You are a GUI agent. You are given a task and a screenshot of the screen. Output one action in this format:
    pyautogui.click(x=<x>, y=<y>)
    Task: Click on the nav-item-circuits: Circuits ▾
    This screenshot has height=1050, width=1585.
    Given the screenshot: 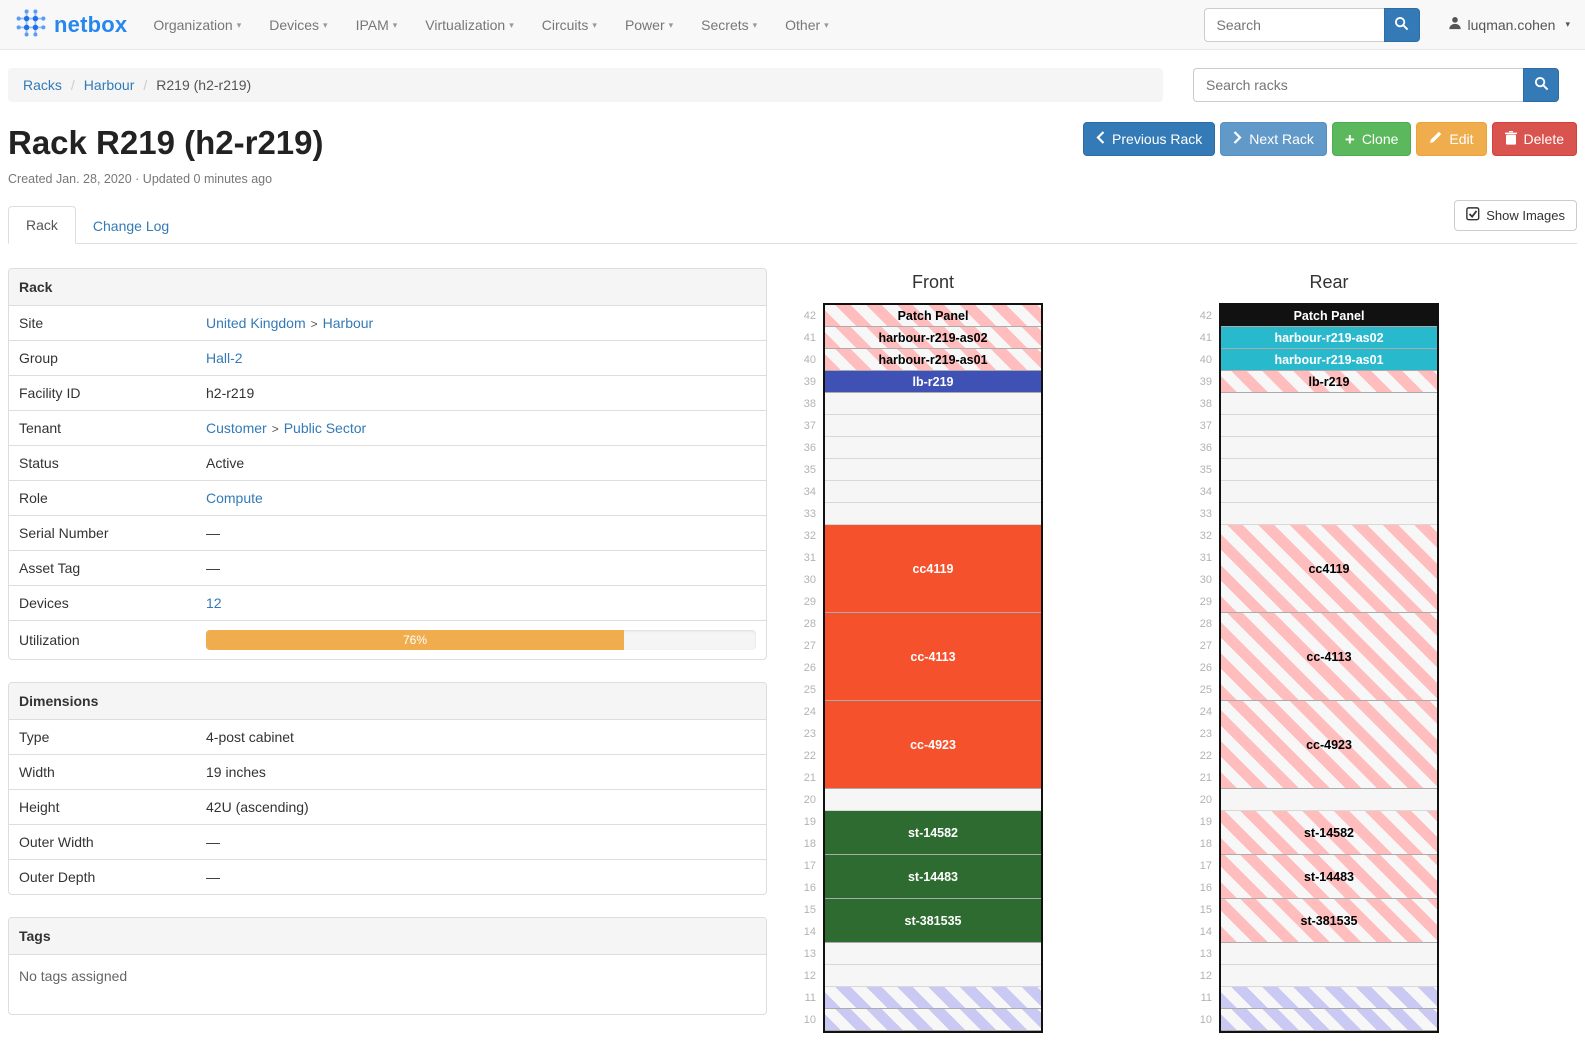 What is the action you would take?
    pyautogui.click(x=569, y=24)
    